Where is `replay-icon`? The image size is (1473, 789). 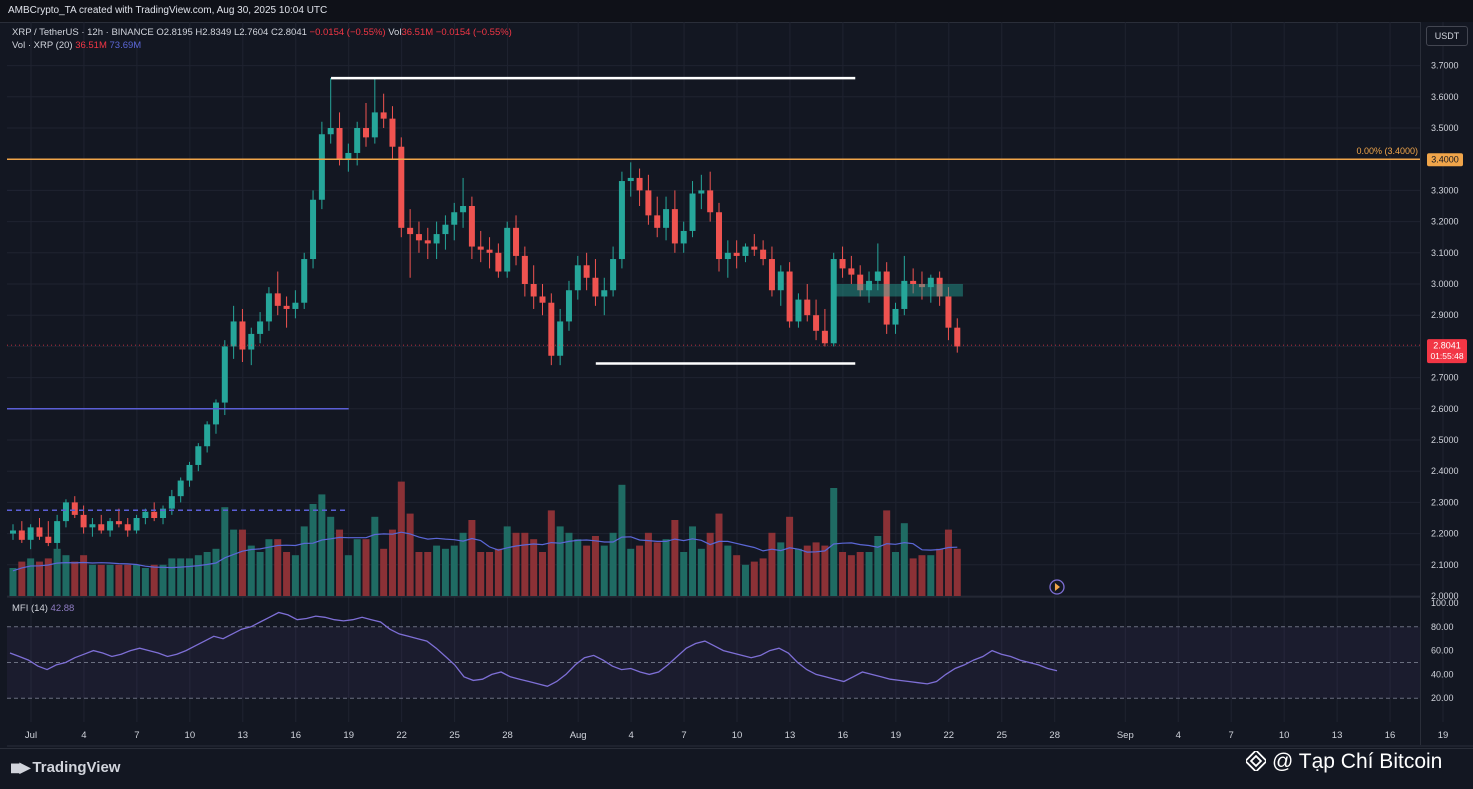
replay-icon is located at coordinates (1057, 587).